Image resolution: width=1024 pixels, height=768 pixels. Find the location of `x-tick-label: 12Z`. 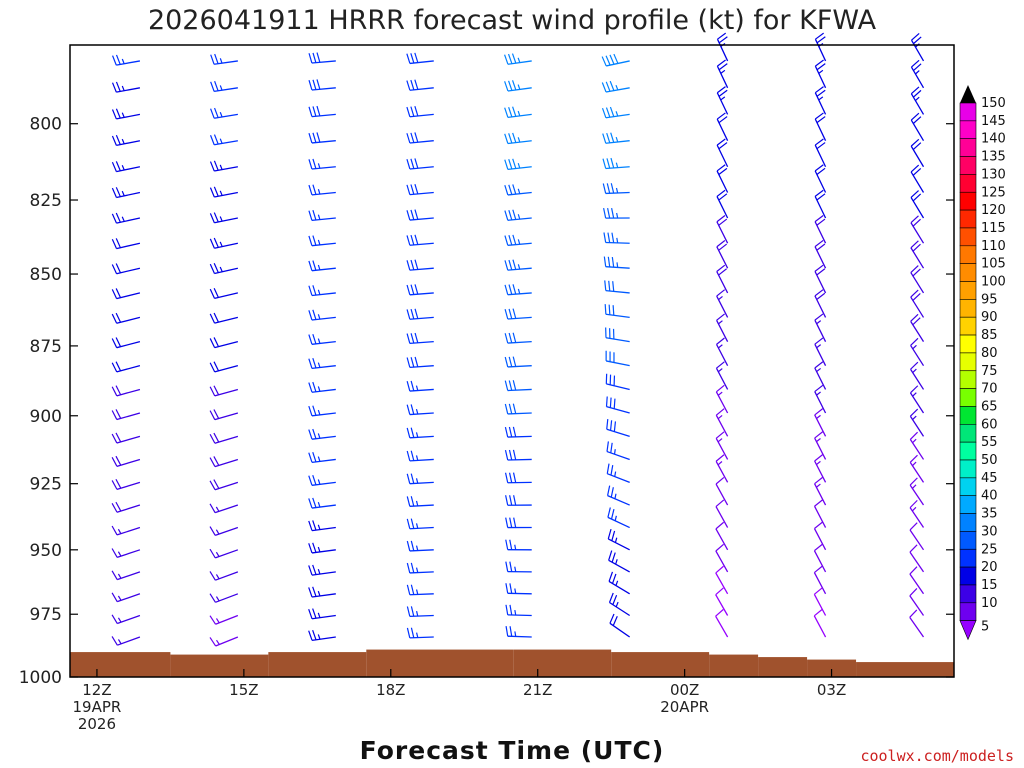

x-tick-label: 12Z is located at coordinates (96, 690).